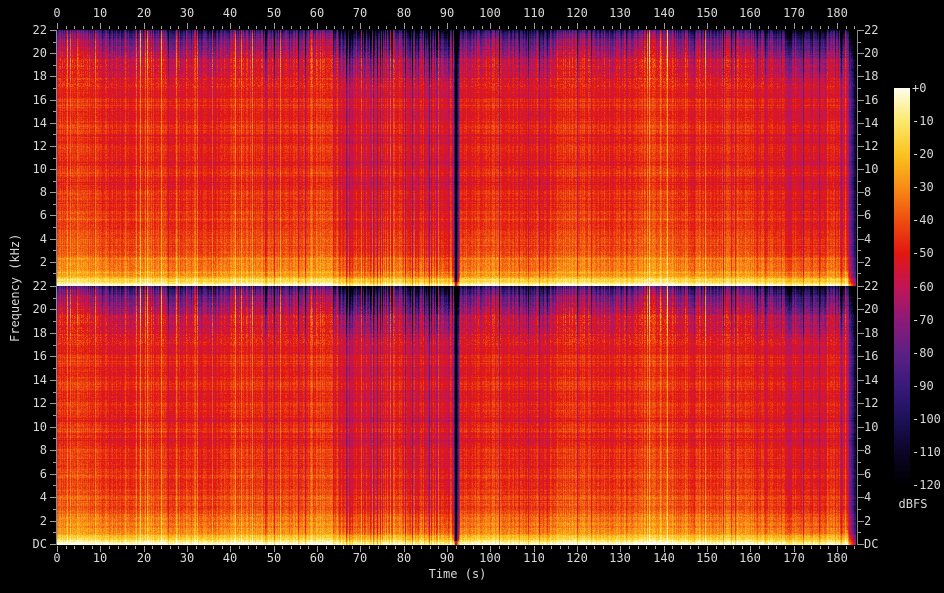  What do you see at coordinates (43, 262) in the screenshot?
I see `frequency-tick-label-left: 2` at bounding box center [43, 262].